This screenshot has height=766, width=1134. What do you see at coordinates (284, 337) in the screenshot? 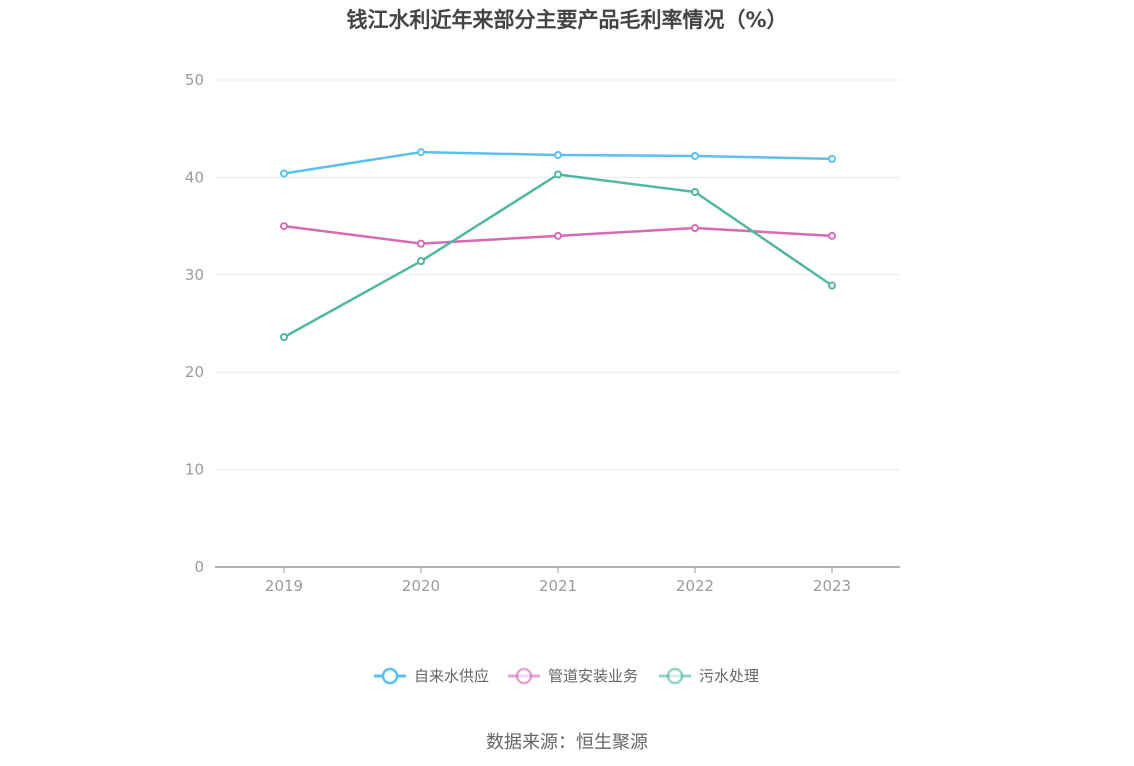
I see `data-point-3-2019` at bounding box center [284, 337].